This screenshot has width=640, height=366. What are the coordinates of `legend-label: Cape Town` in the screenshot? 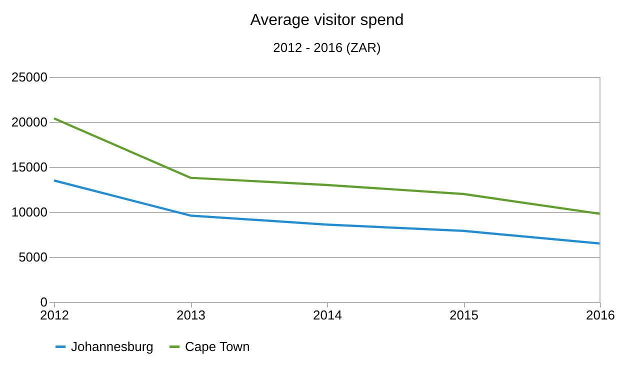 It's located at (217, 346).